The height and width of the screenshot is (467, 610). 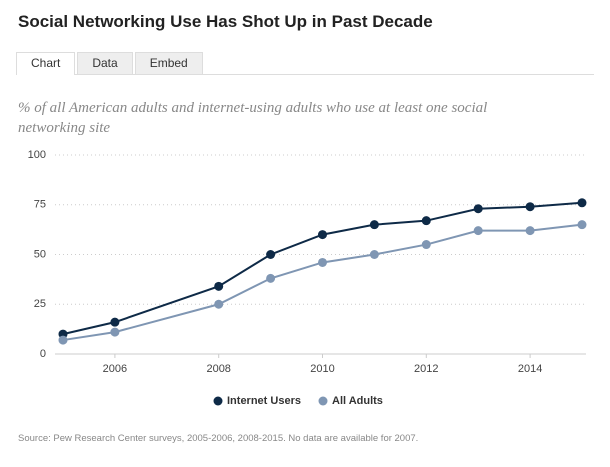 What do you see at coordinates (40, 254) in the screenshot?
I see `y-tick-label: 50` at bounding box center [40, 254].